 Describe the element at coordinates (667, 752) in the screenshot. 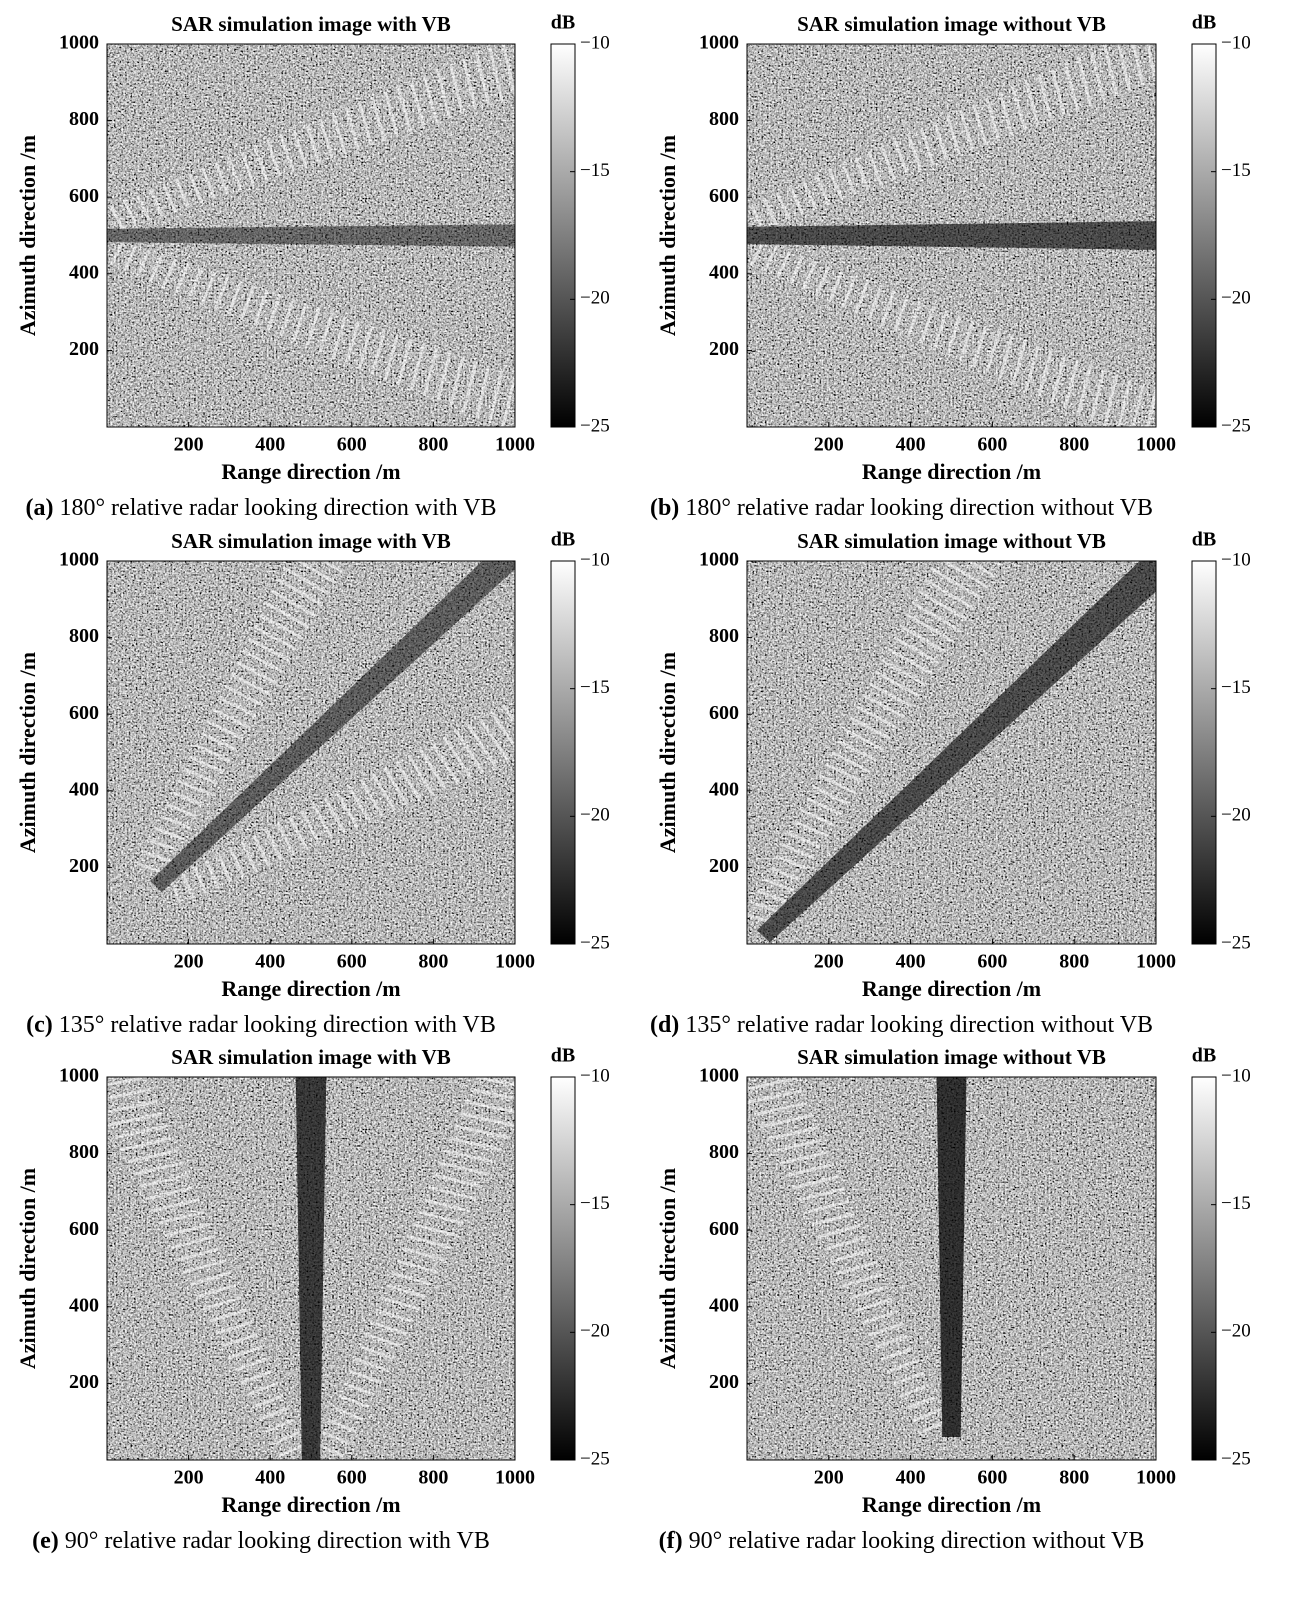

I see `y-axis-label: Azimuth direction /m` at that location.